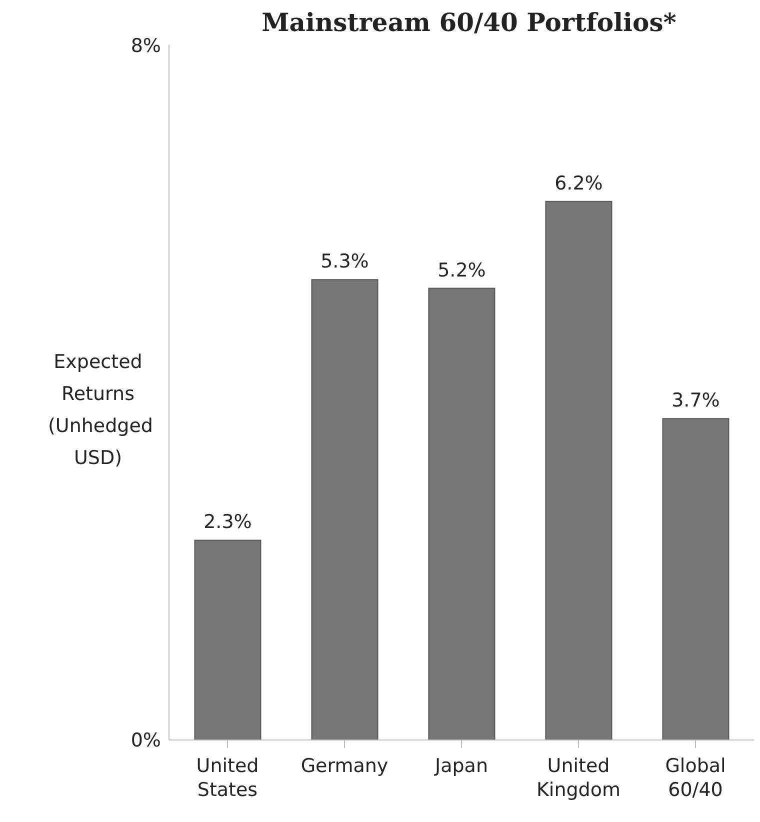 This screenshot has width=760, height=822. What do you see at coordinates (461, 766) in the screenshot?
I see `x-tick-label: Japan` at bounding box center [461, 766].